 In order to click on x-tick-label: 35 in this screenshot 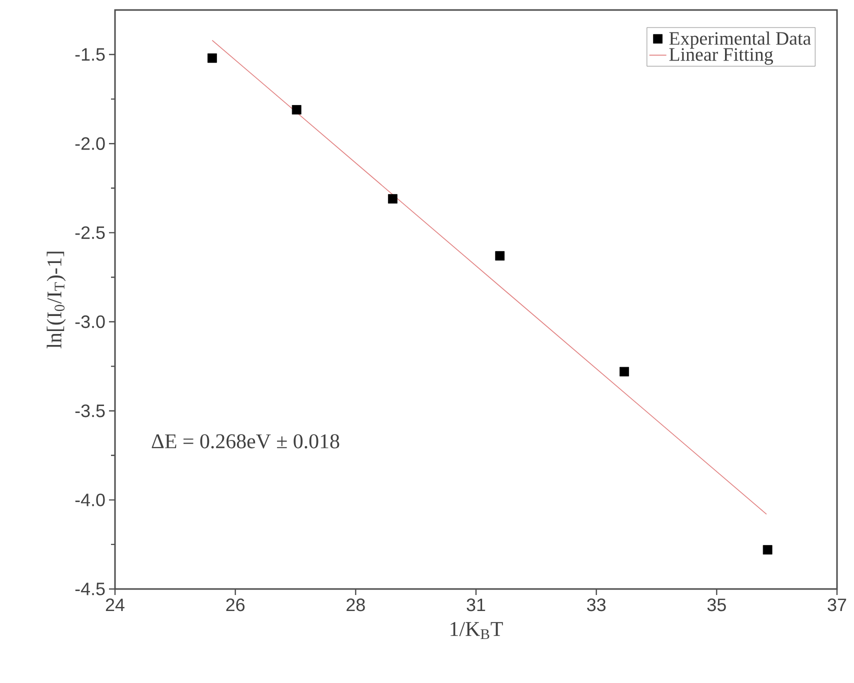, I will do `click(716, 605)`.